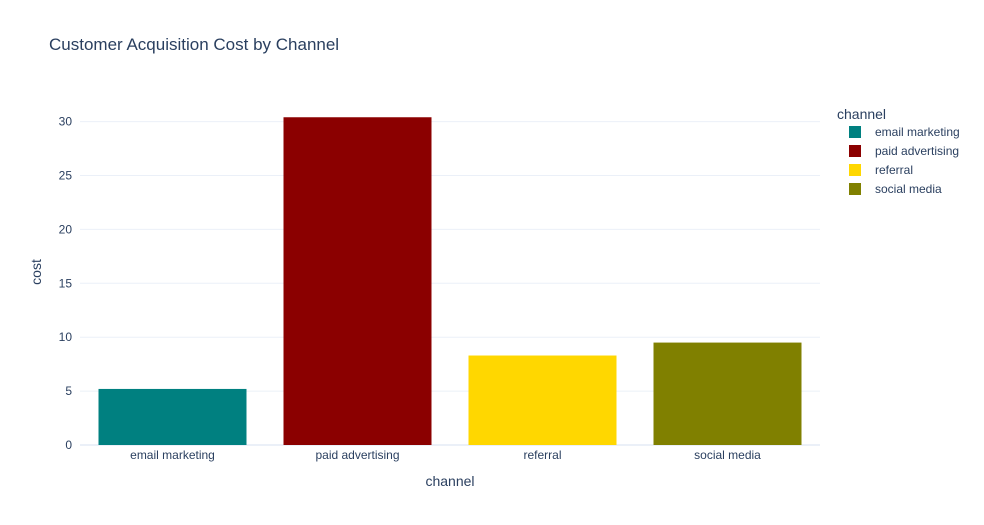  What do you see at coordinates (194, 44) in the screenshot?
I see `chart-title: Customer Acquisition Cost by Channel` at bounding box center [194, 44].